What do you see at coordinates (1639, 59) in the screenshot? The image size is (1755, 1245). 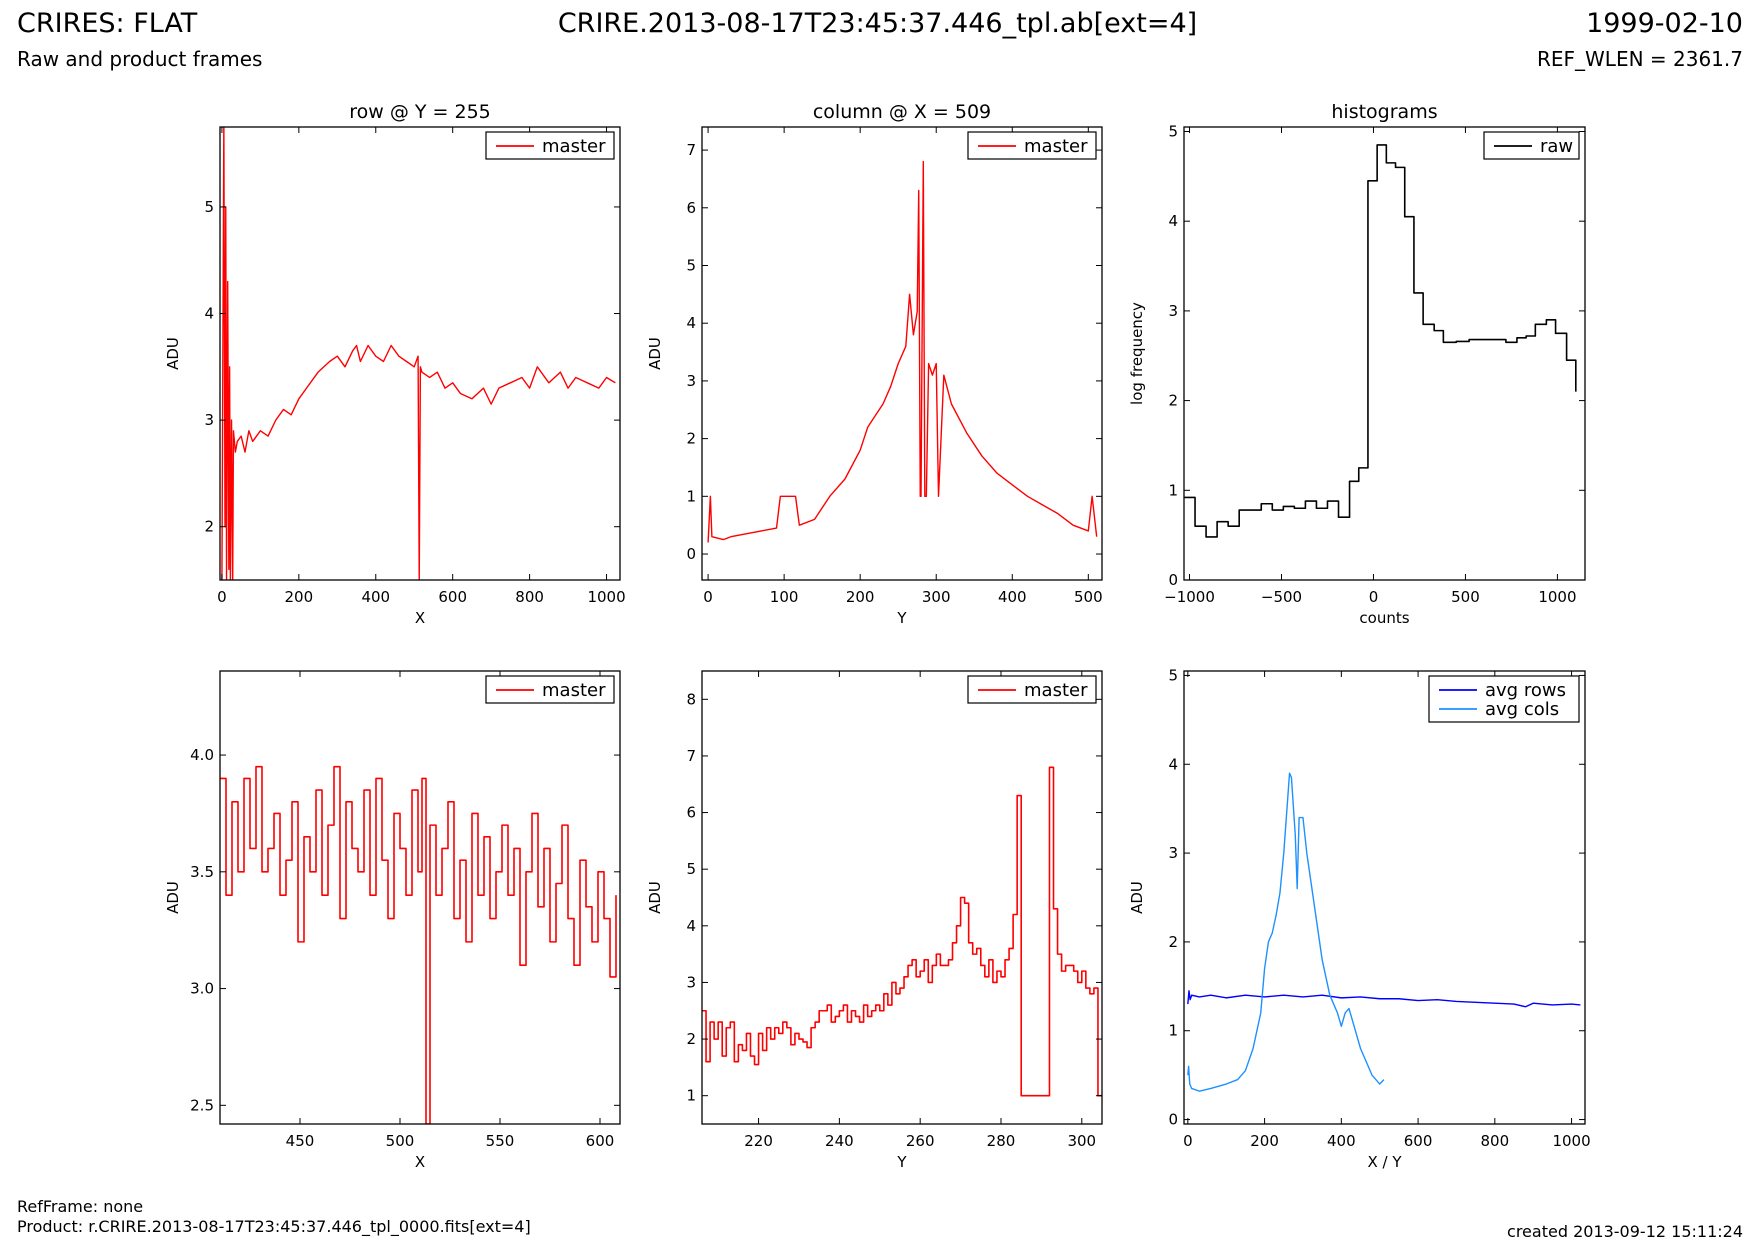 I see `ref-wlen-label: REF_WLEN = 2361.7` at bounding box center [1639, 59].